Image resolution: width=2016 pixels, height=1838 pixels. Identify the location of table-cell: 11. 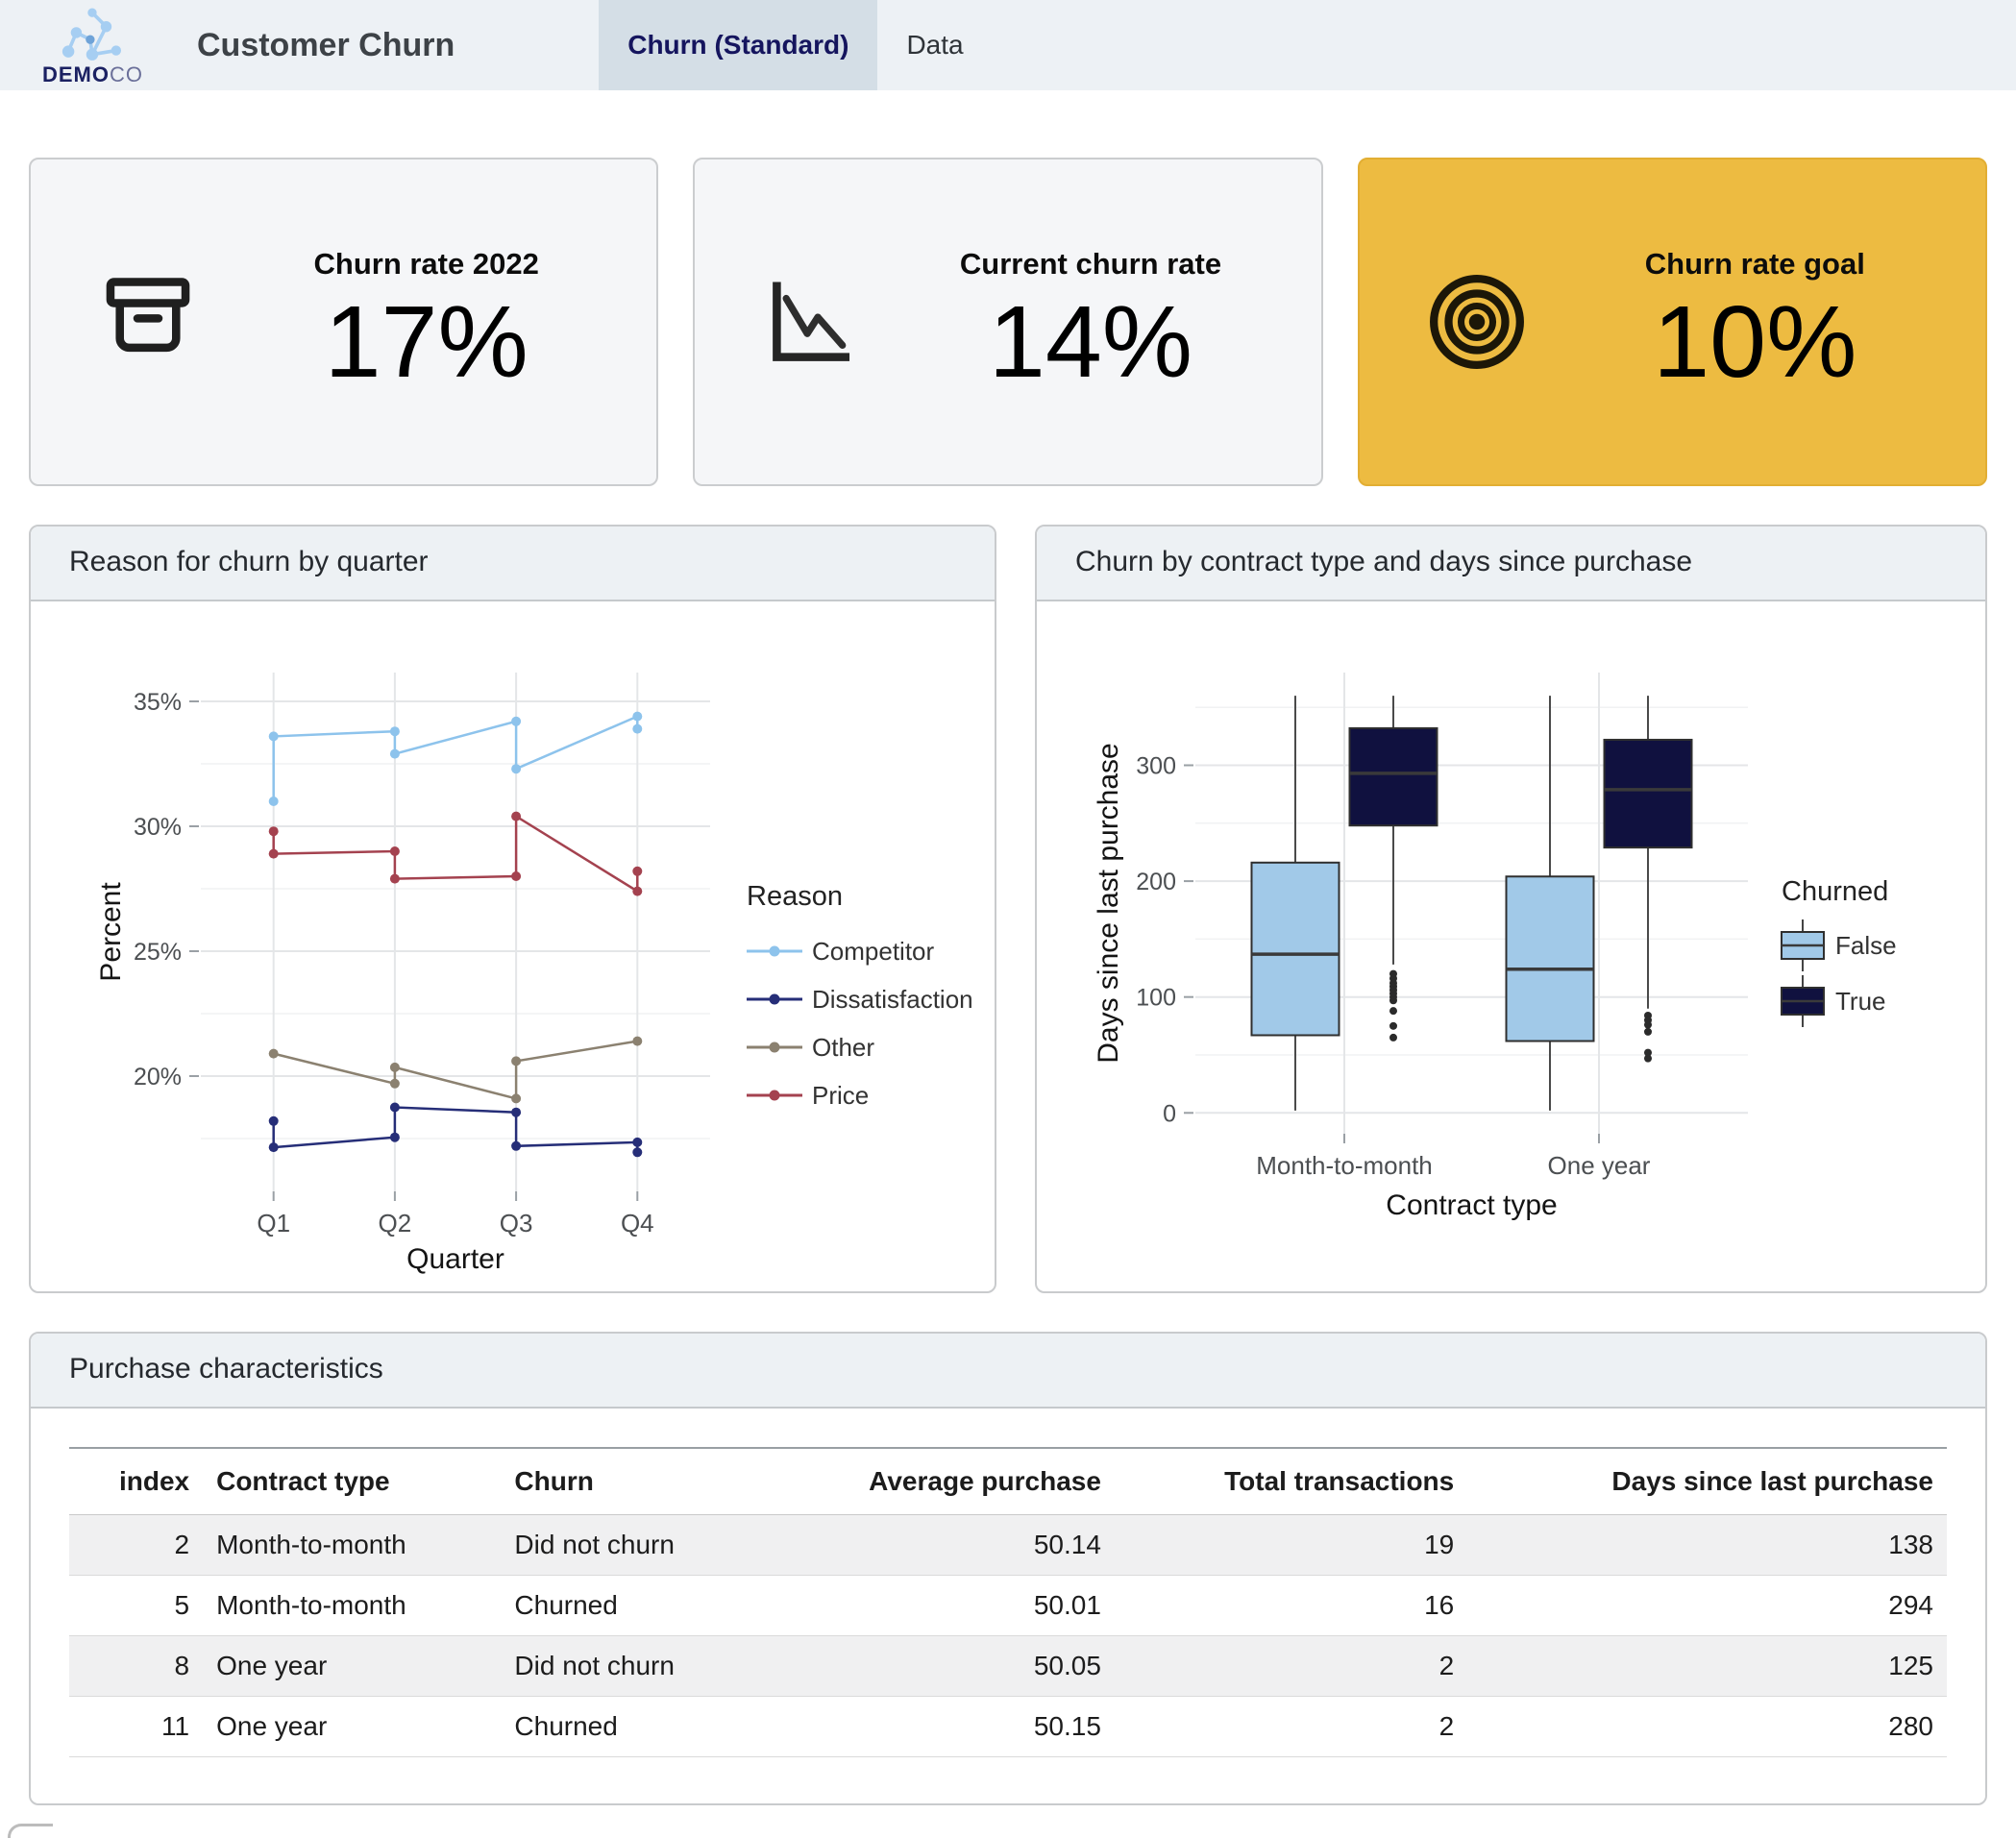
(175, 1726).